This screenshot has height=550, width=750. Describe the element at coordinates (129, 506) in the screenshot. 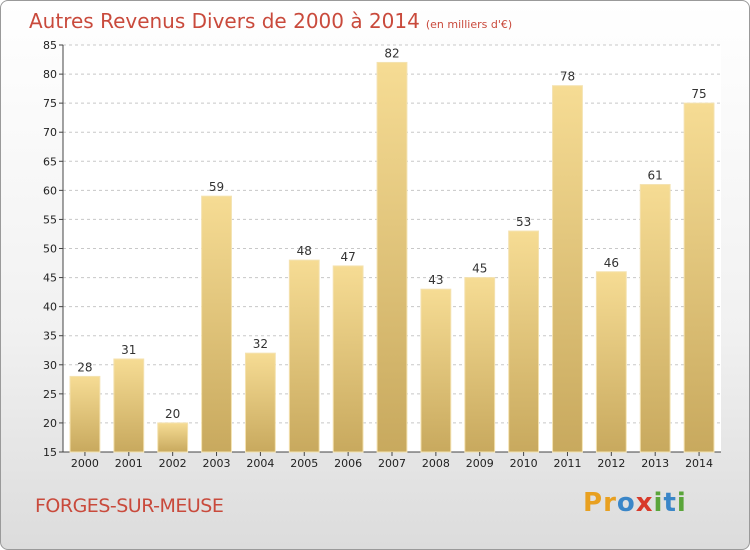

I see `commune-name: FORGES-SUR-MEUSE` at that location.